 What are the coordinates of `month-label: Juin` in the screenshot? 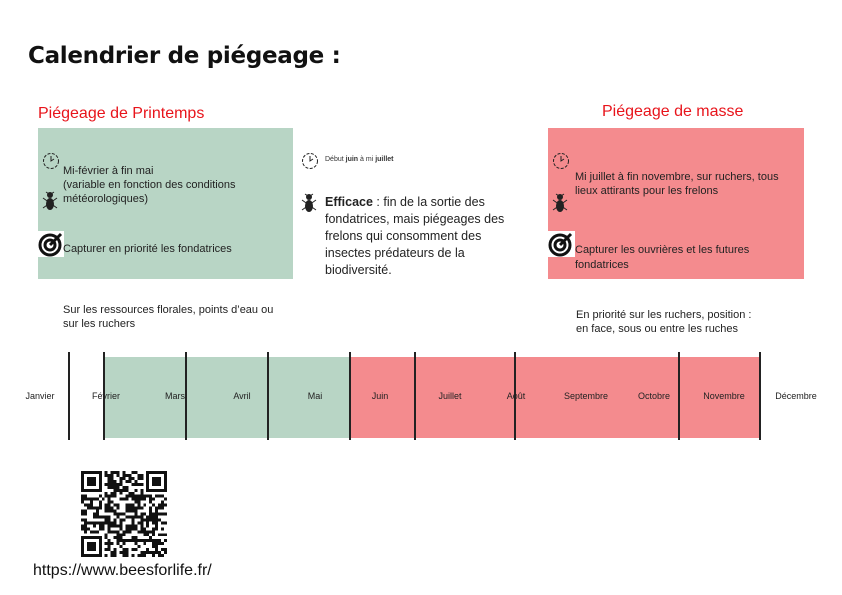 It's located at (380, 396).